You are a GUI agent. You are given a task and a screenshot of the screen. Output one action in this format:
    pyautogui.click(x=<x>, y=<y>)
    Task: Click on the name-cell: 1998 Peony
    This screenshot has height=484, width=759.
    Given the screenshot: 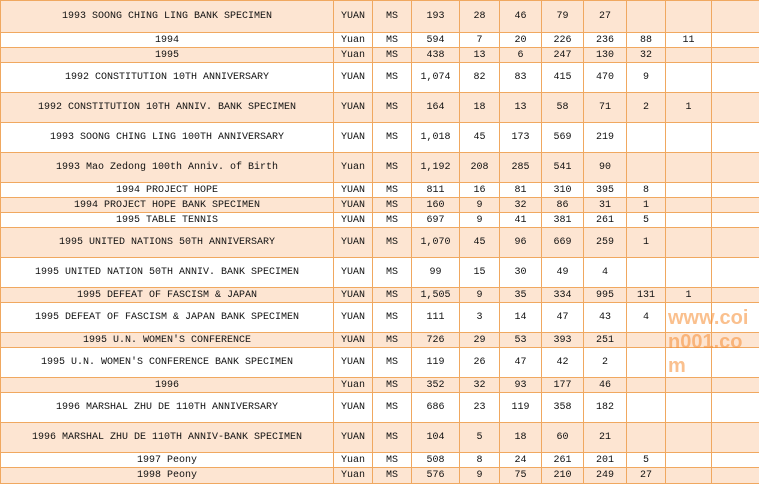 What is the action you would take?
    pyautogui.click(x=167, y=476)
    